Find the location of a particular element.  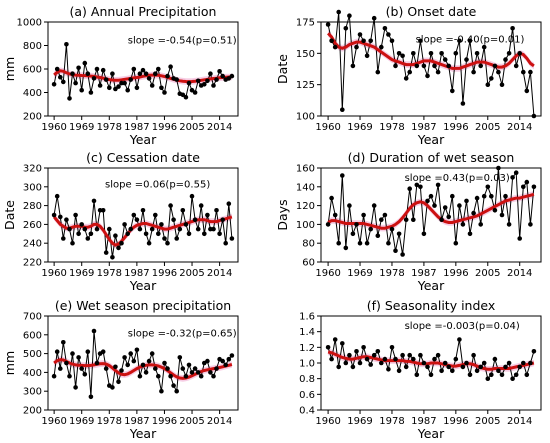

y-tick-label: 200 is located at coordinates (32, 117).